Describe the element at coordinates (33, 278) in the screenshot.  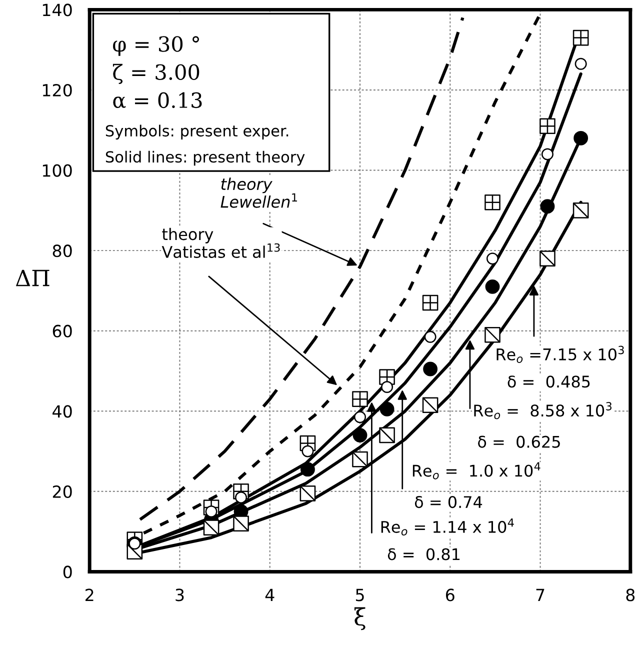
I see `y-axis-title: ΔΠ` at that location.